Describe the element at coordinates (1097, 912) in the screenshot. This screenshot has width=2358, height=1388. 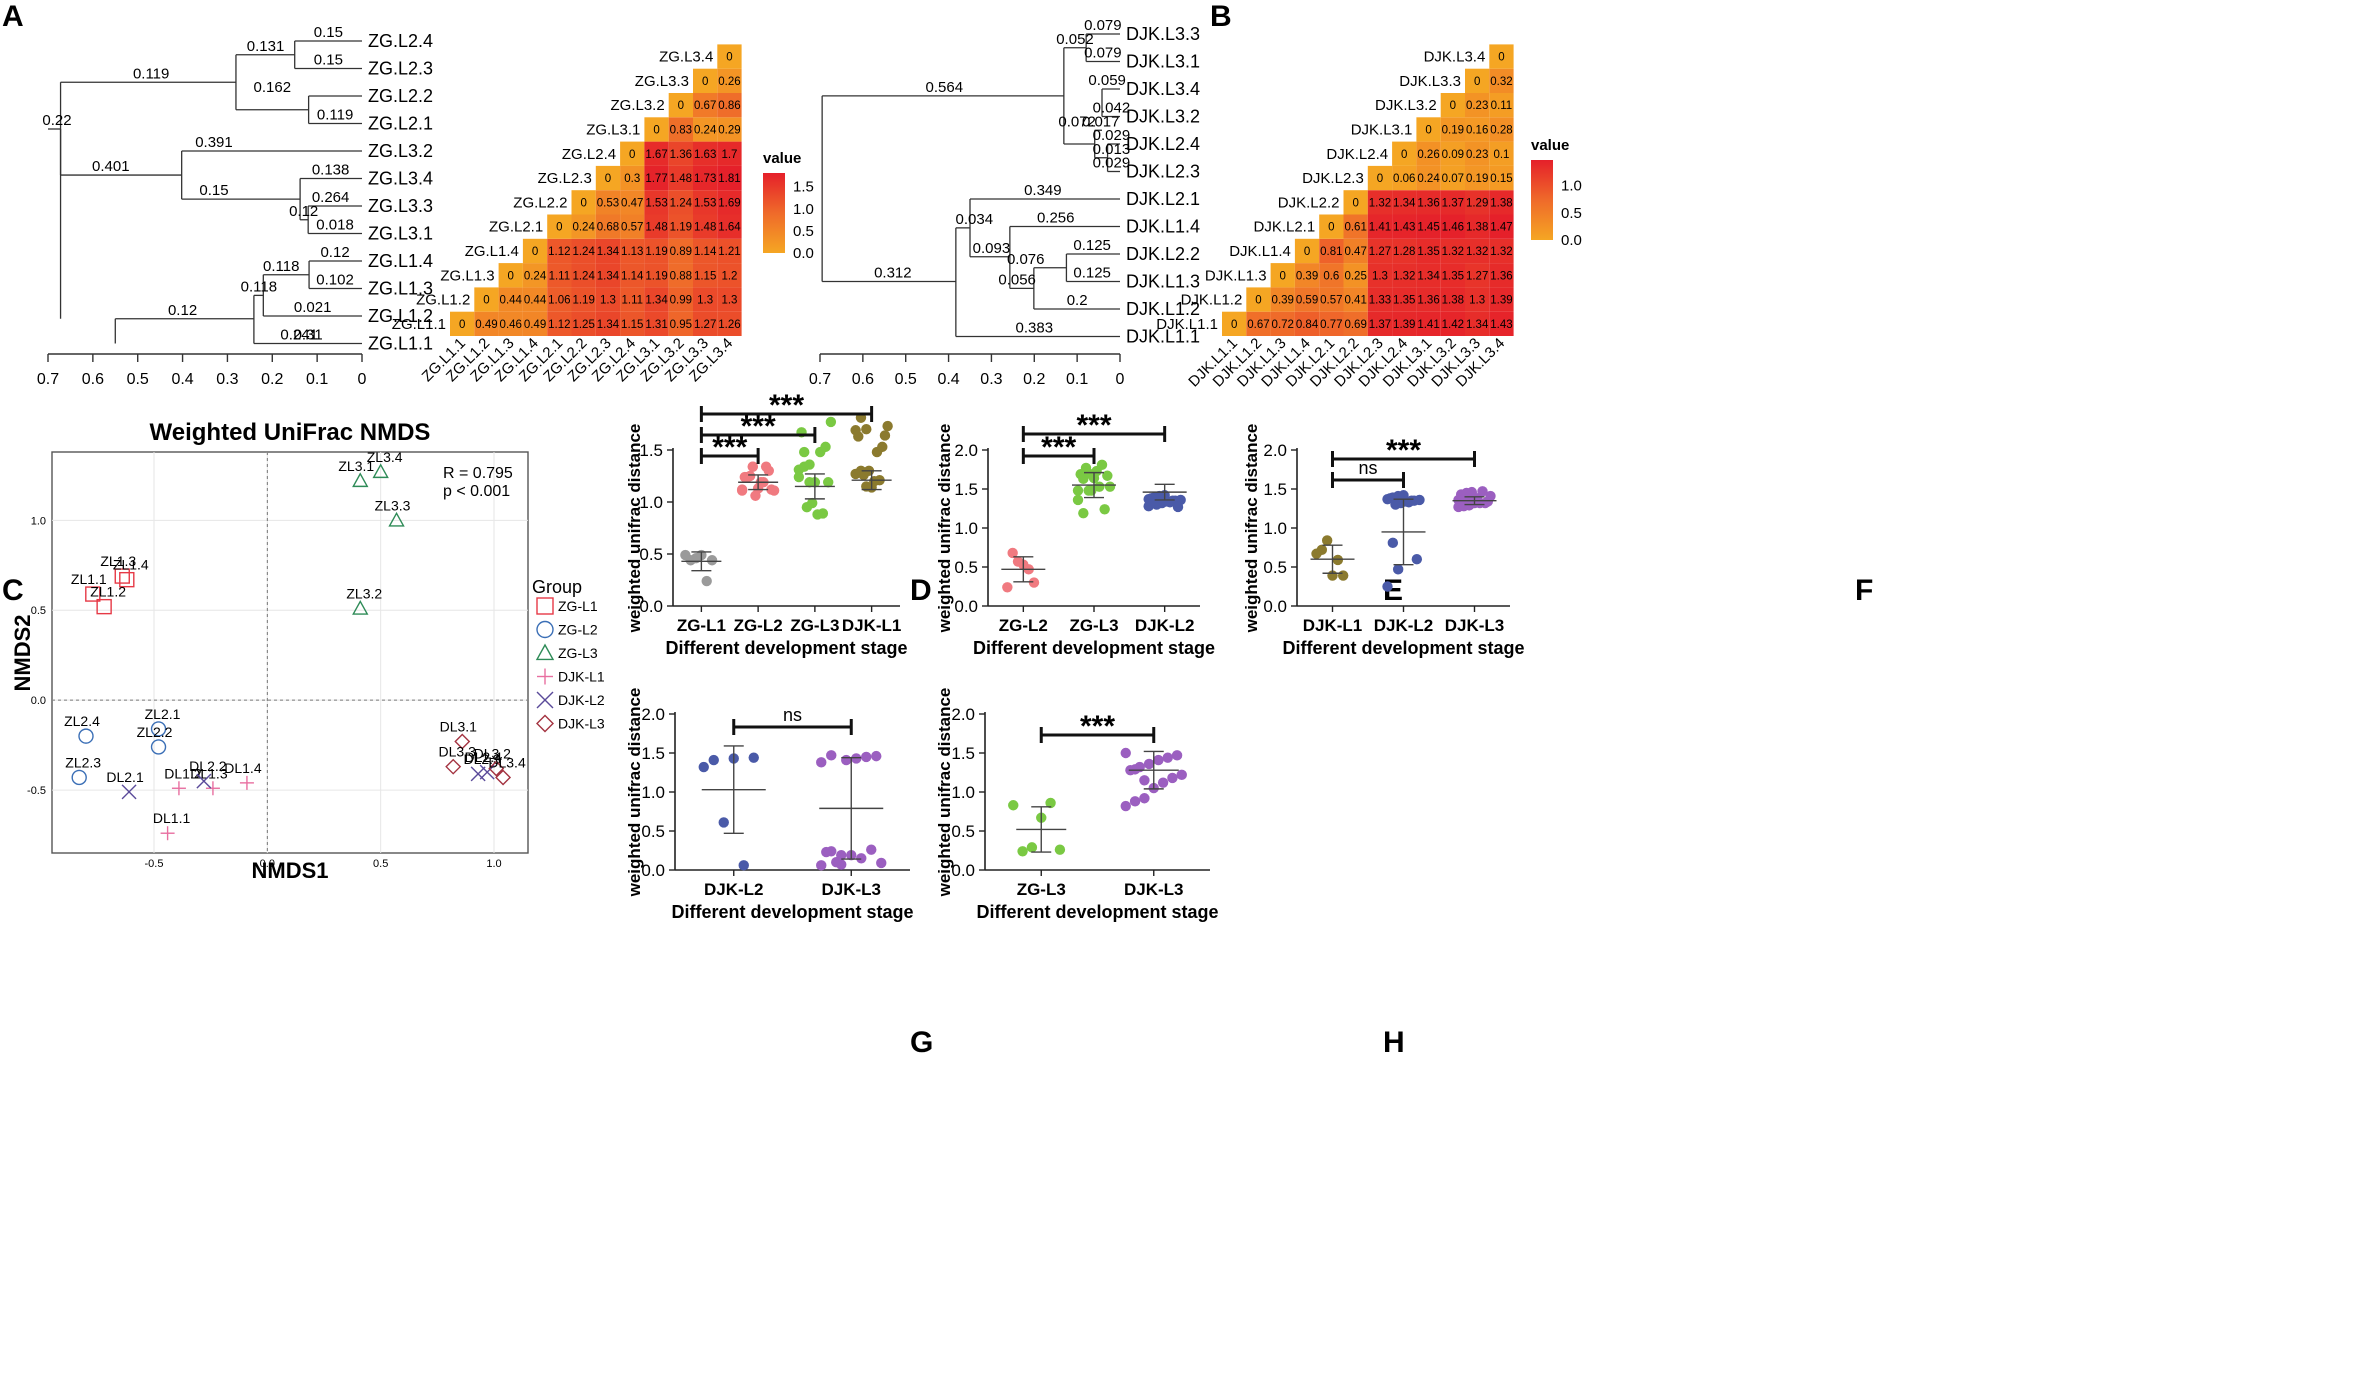
I see `strip-xlabel: Different development stage` at that location.